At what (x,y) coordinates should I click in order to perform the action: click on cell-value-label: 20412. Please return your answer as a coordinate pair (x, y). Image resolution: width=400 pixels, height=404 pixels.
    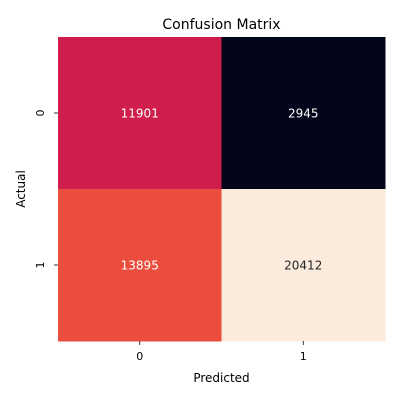
    Looking at the image, I should click on (303, 266).